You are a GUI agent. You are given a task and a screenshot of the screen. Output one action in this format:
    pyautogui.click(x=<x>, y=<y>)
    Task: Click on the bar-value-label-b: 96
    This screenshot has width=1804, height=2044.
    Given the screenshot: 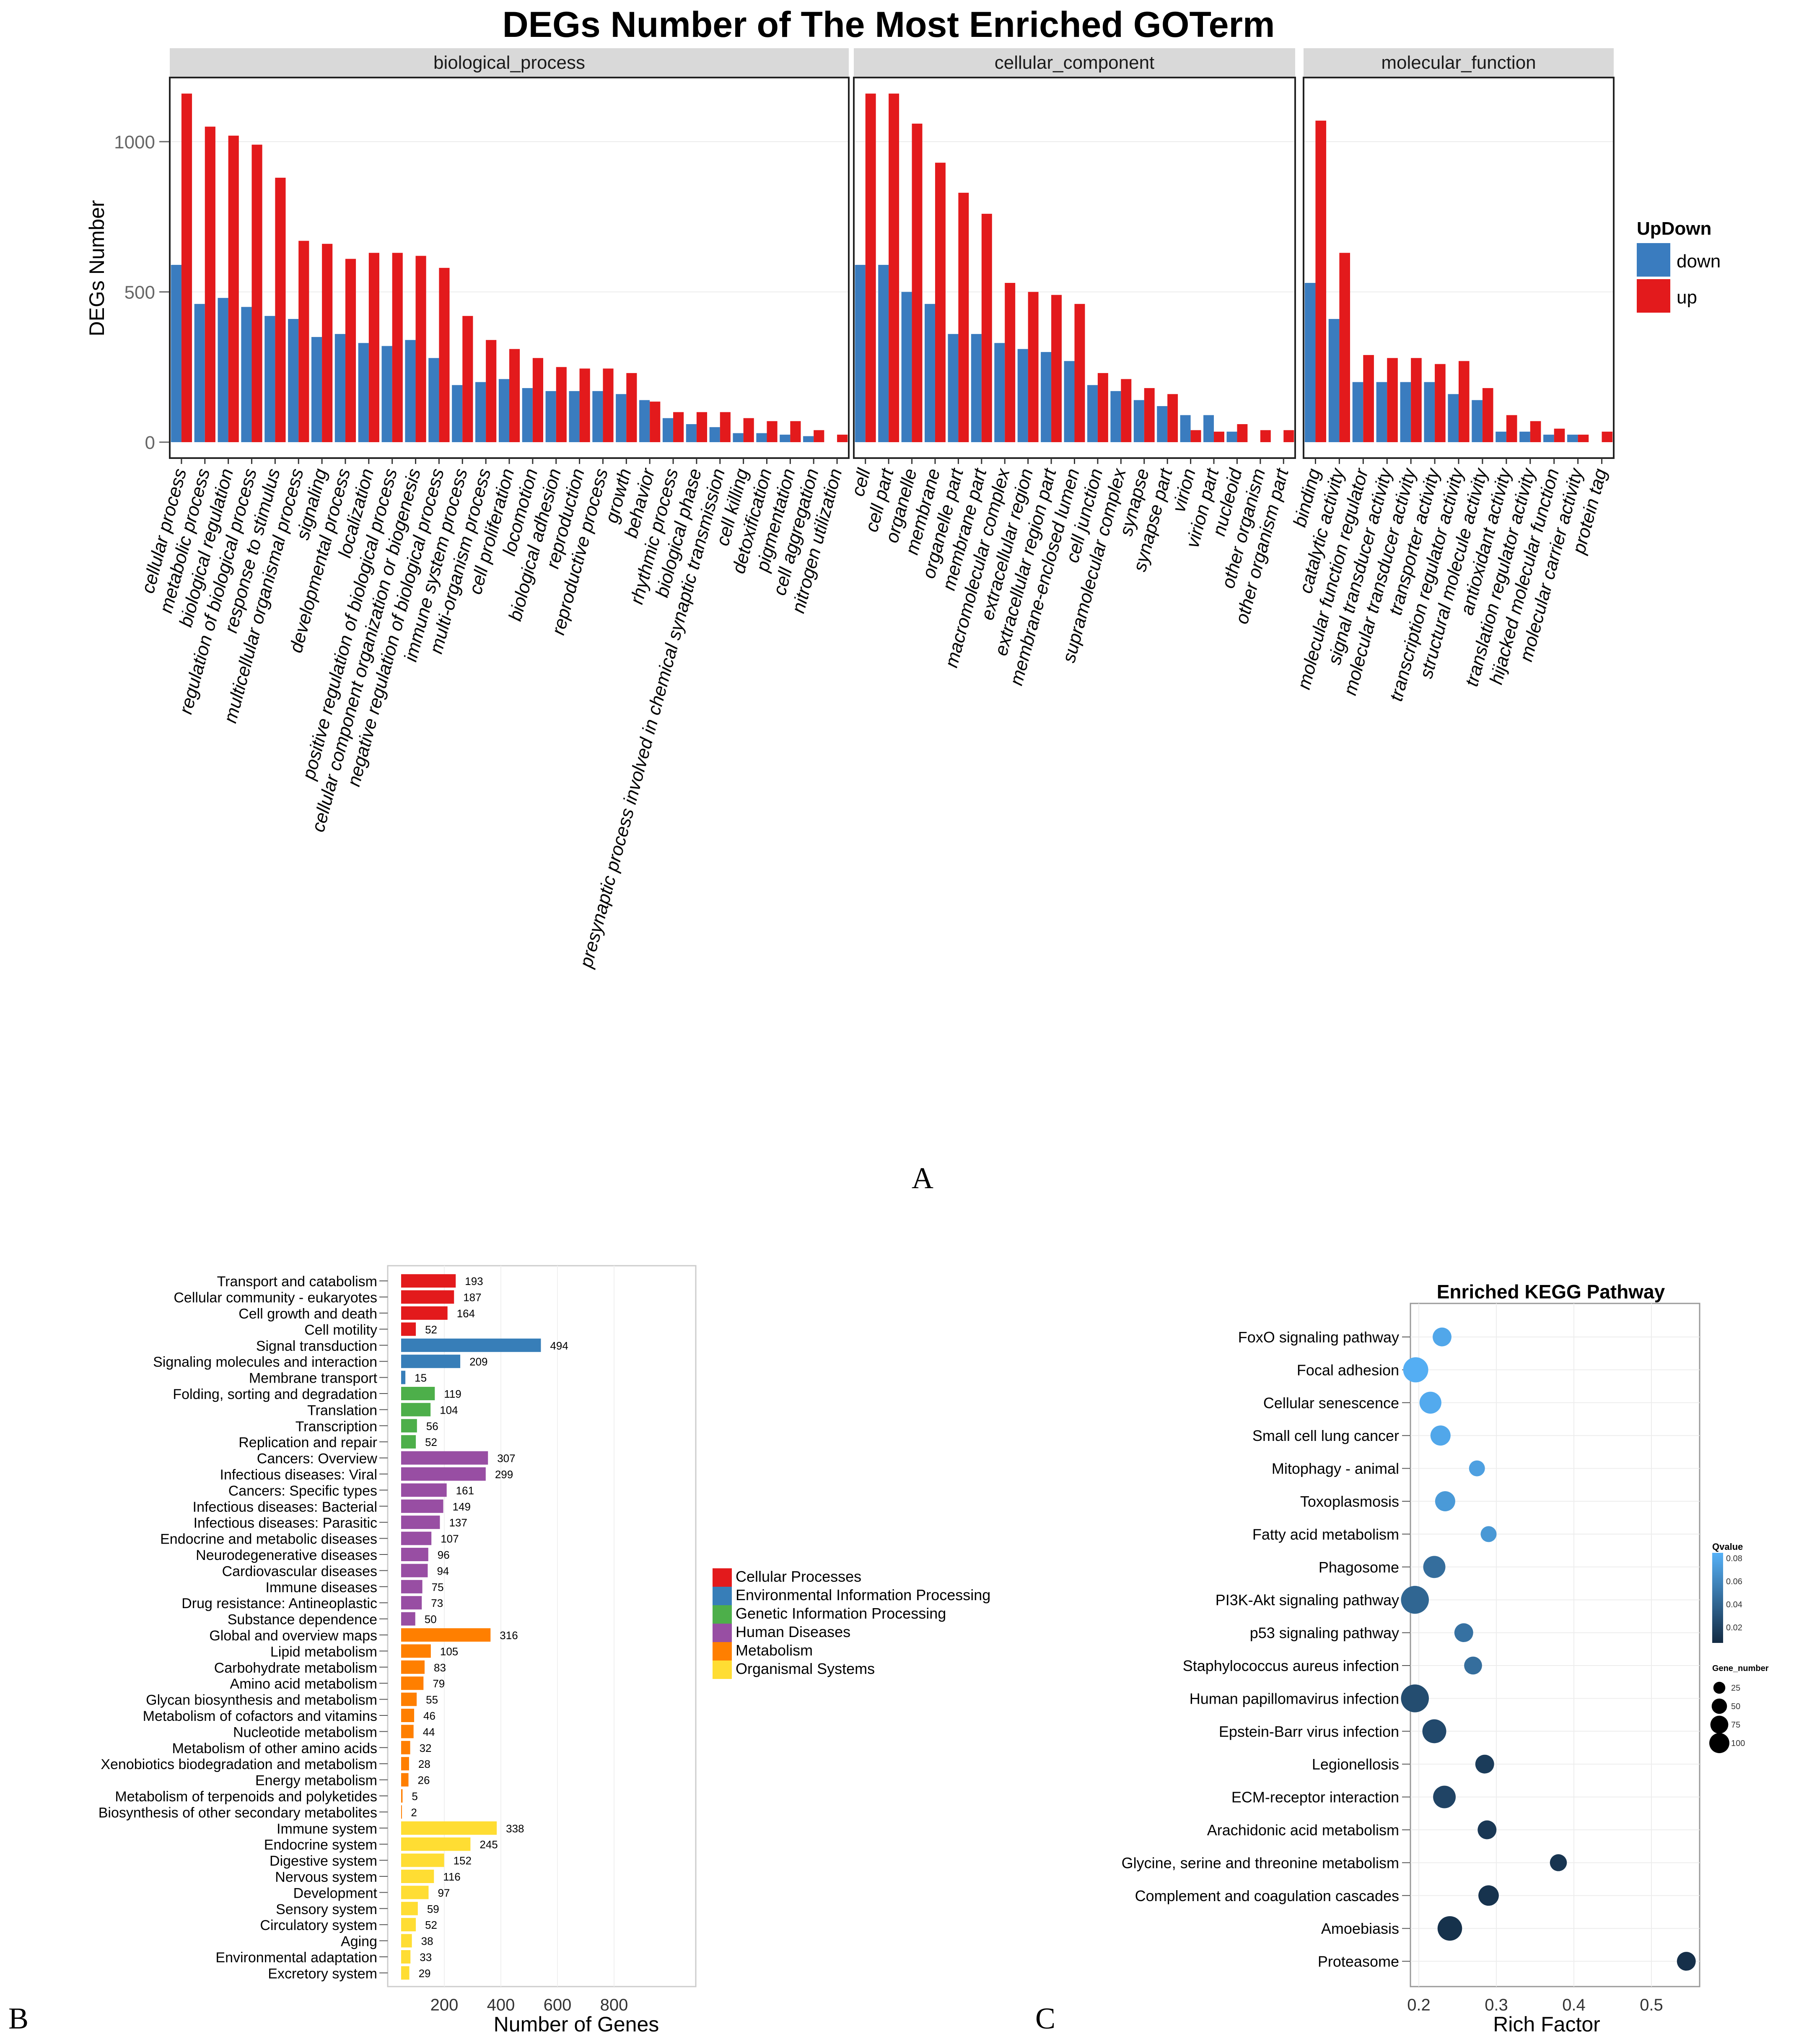 What is the action you would take?
    pyautogui.click(x=444, y=1555)
    